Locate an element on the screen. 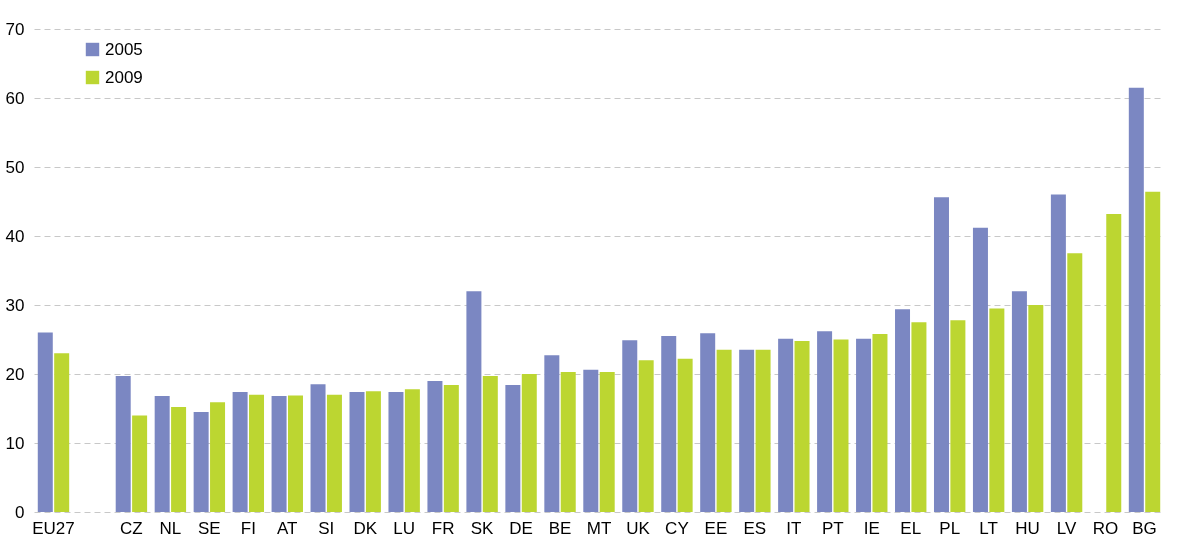 Image resolution: width=1195 pixels, height=541 pixels. y-tick-label: 60 is located at coordinates (15, 98).